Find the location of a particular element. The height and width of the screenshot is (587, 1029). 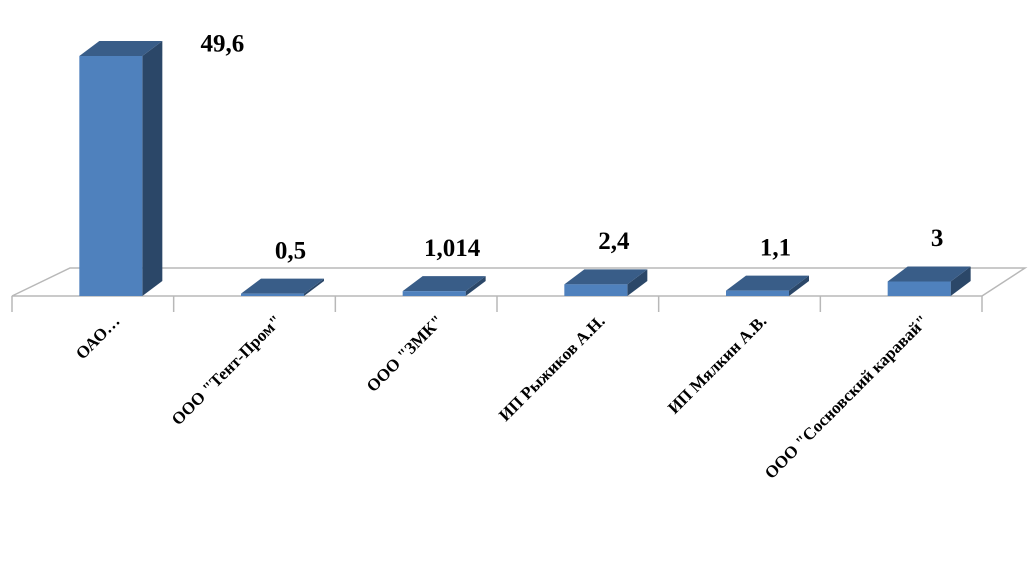

value-label: 1,1 is located at coordinates (775, 247).